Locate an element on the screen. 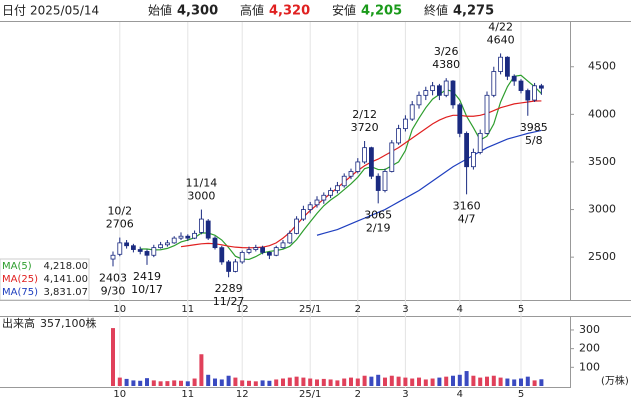  y-tick-label: 100 is located at coordinates (589, 366).